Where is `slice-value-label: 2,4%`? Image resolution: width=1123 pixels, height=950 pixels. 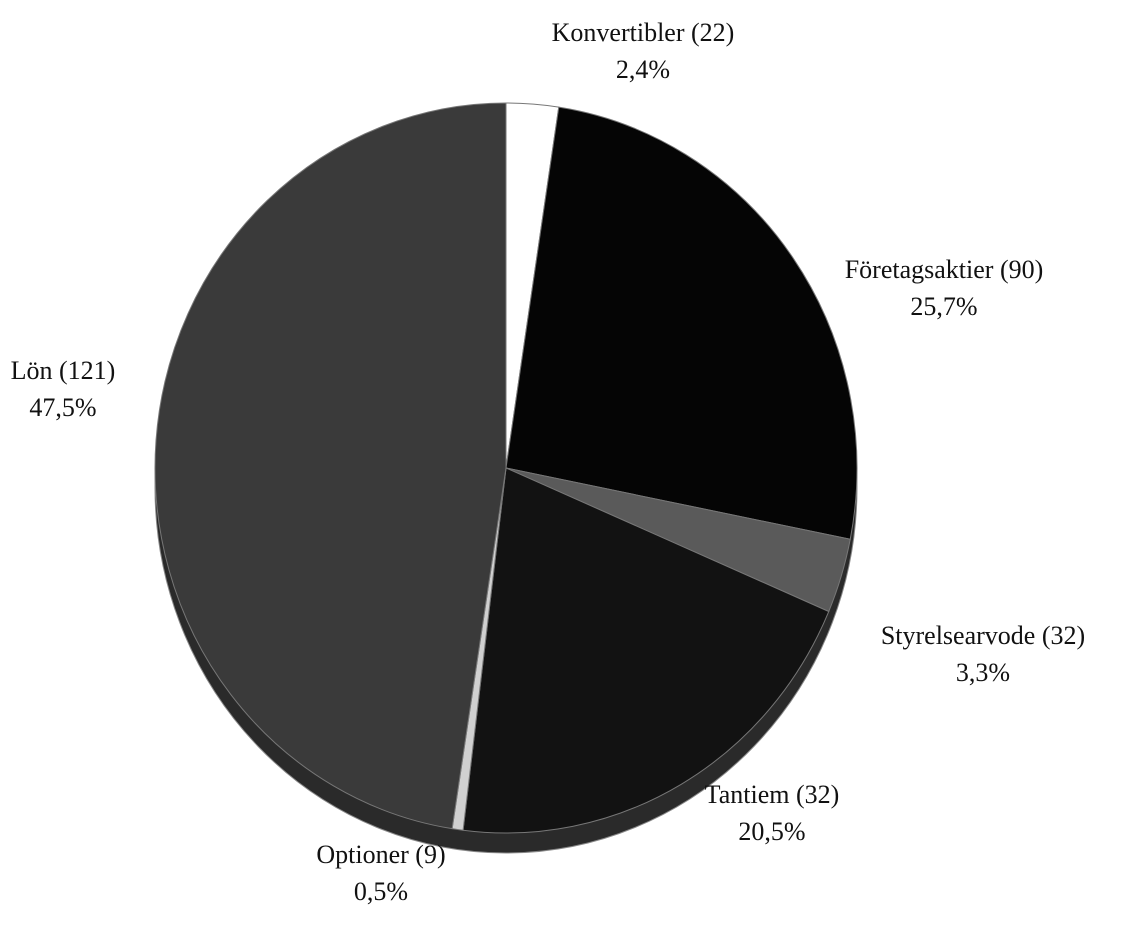
slice-value-label: 2,4% is located at coordinates (643, 69).